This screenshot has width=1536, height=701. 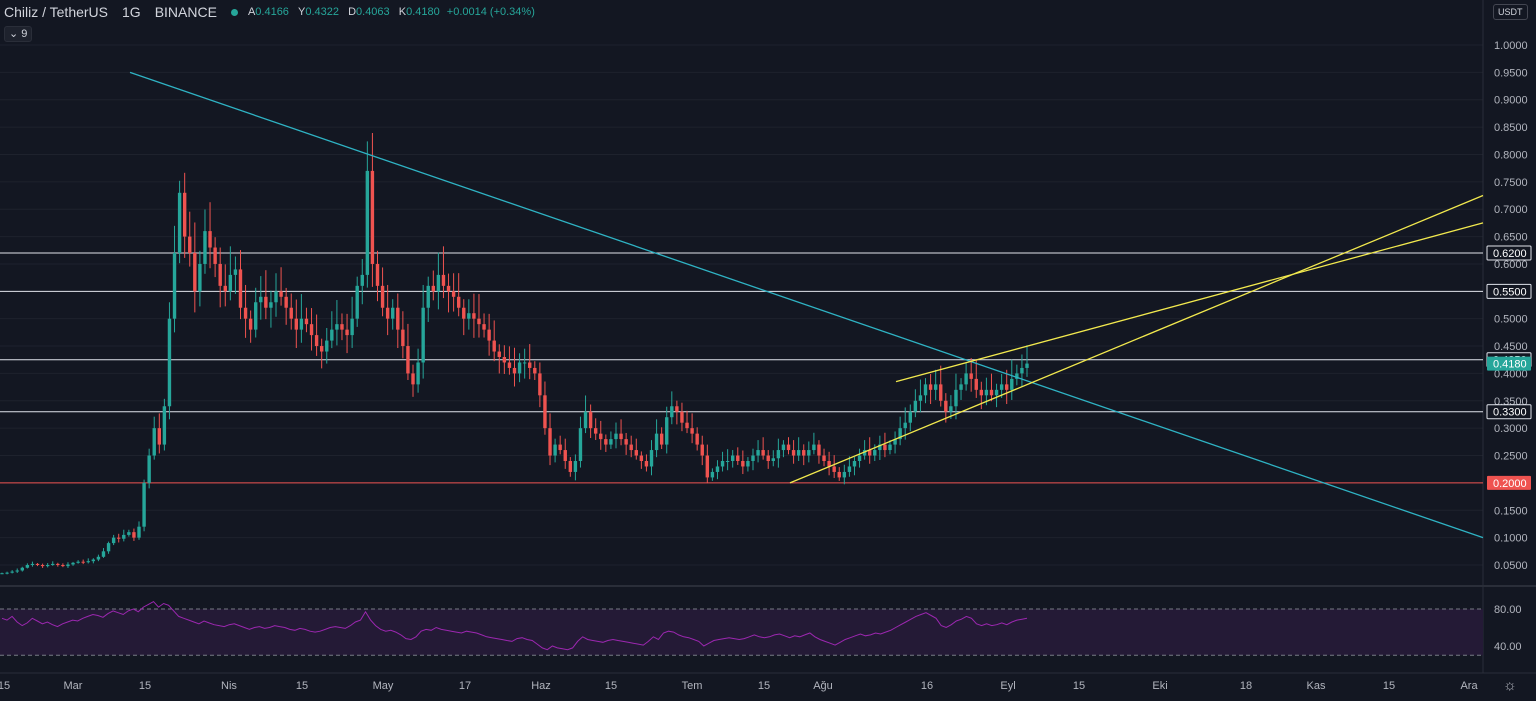 I want to click on price-tick-label: 0.4500, so click(x=1511, y=347).